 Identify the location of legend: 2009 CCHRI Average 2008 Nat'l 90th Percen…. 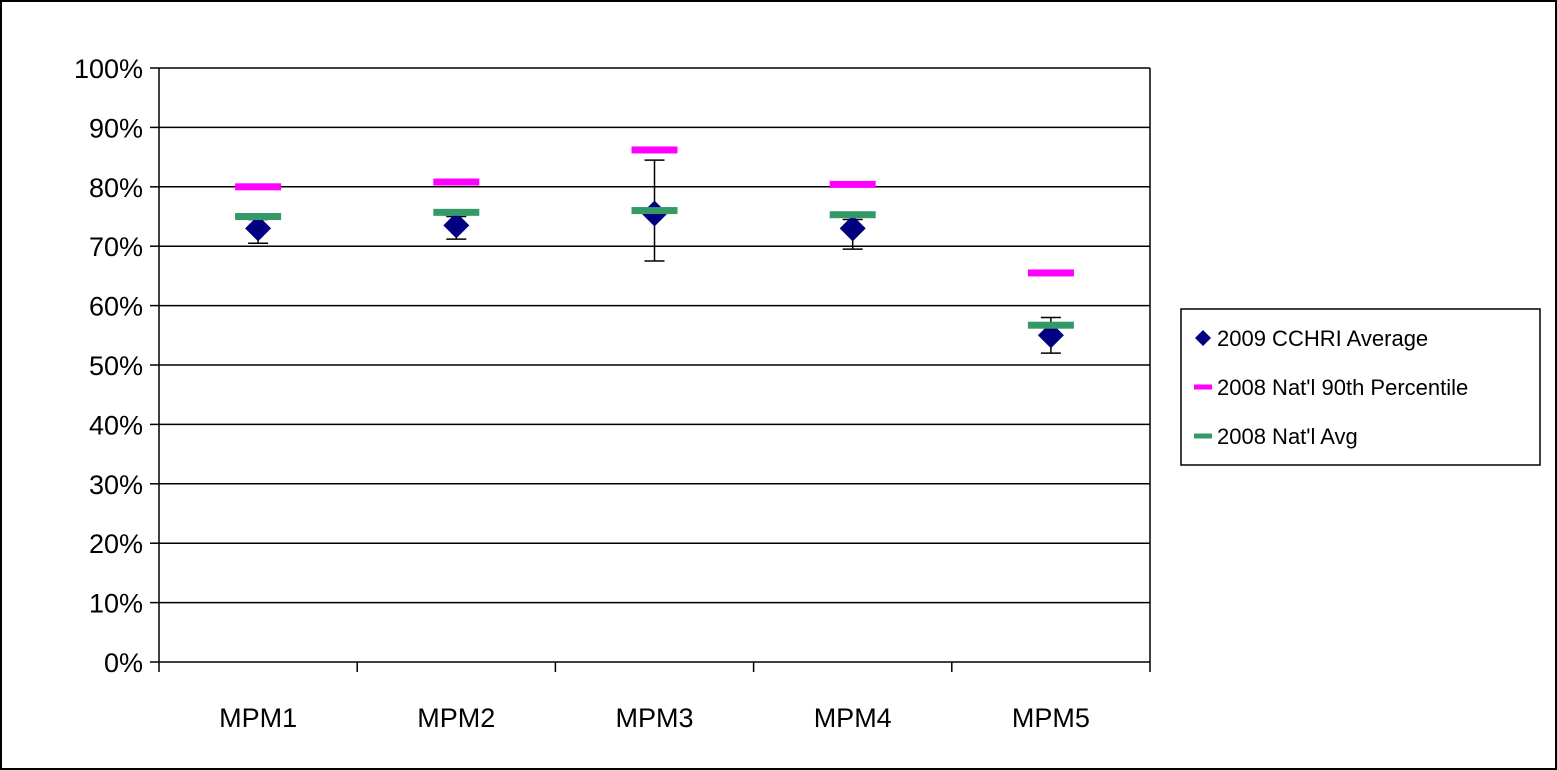
(1360, 387).